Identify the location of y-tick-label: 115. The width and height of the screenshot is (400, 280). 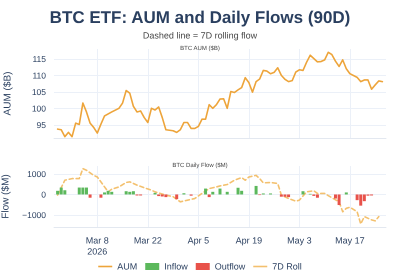
(39, 59).